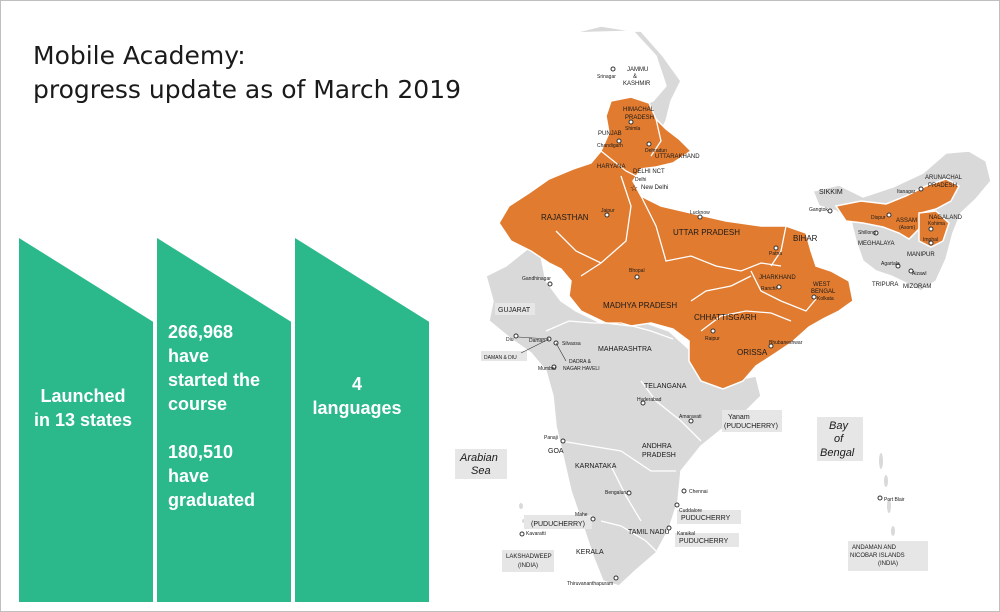  What do you see at coordinates (704, 541) in the screenshot?
I see `label-puducherry-karaikal: PUDUCHERRY` at bounding box center [704, 541].